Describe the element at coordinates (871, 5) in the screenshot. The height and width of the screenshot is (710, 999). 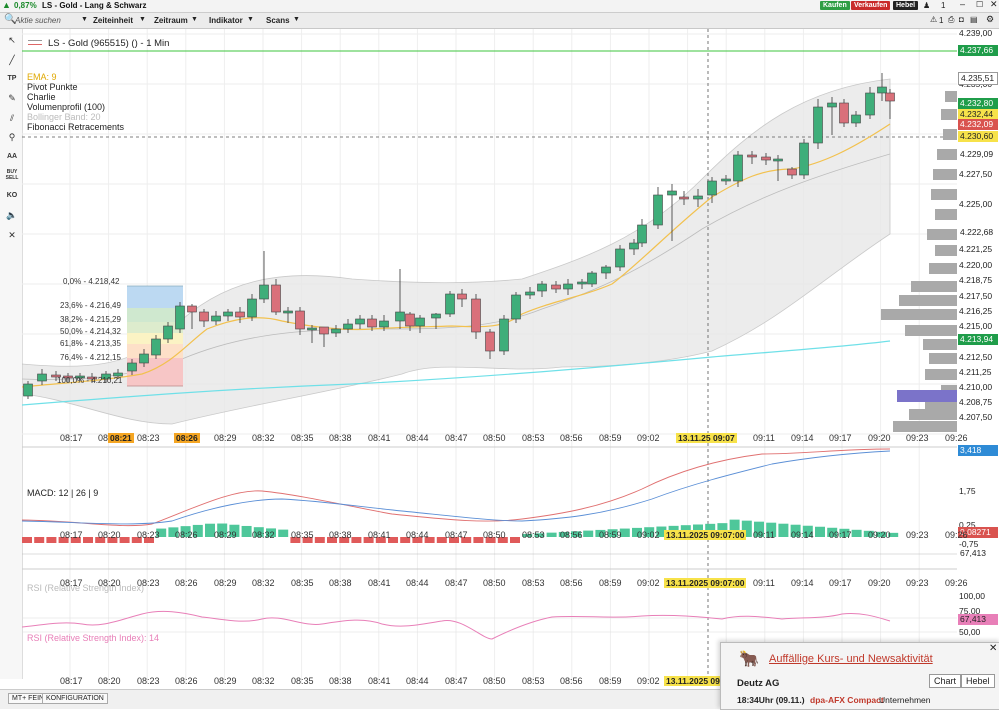
I see `sell-button: Verkaufen` at that location.